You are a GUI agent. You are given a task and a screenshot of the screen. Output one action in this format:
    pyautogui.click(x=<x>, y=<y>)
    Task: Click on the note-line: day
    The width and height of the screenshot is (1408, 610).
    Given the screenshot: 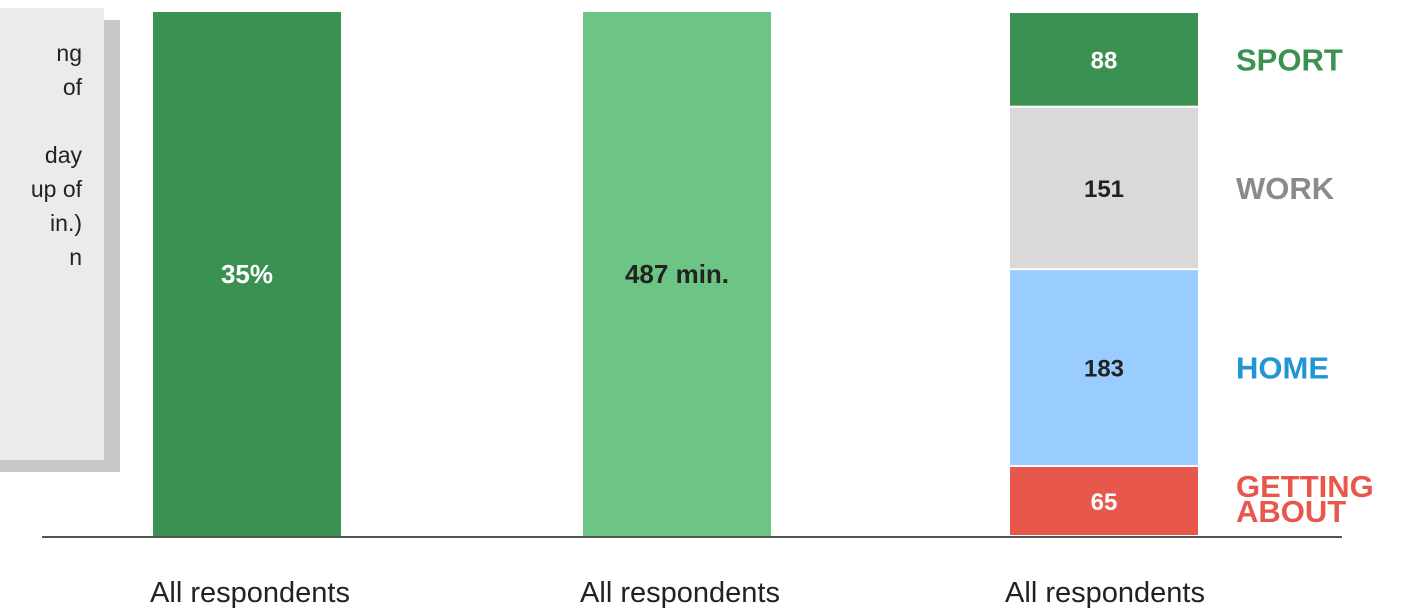 What is the action you would take?
    pyautogui.click(x=63, y=155)
    